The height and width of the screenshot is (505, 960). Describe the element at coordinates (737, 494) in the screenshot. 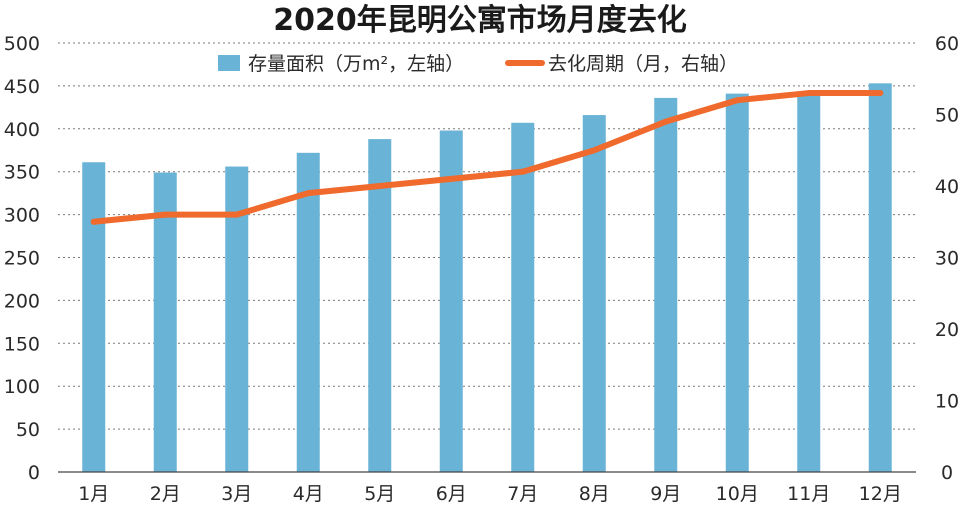

I see `x-tick-label: 10月` at that location.